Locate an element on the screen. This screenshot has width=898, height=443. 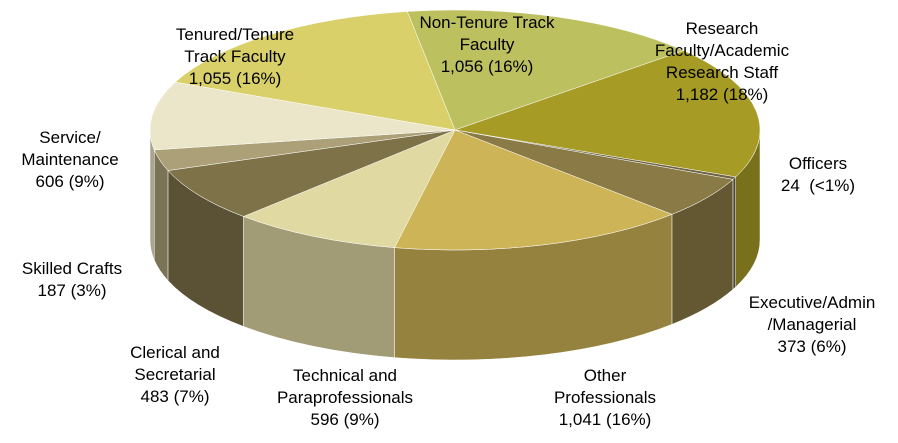
value-label: 483 (7%) is located at coordinates (175, 396).